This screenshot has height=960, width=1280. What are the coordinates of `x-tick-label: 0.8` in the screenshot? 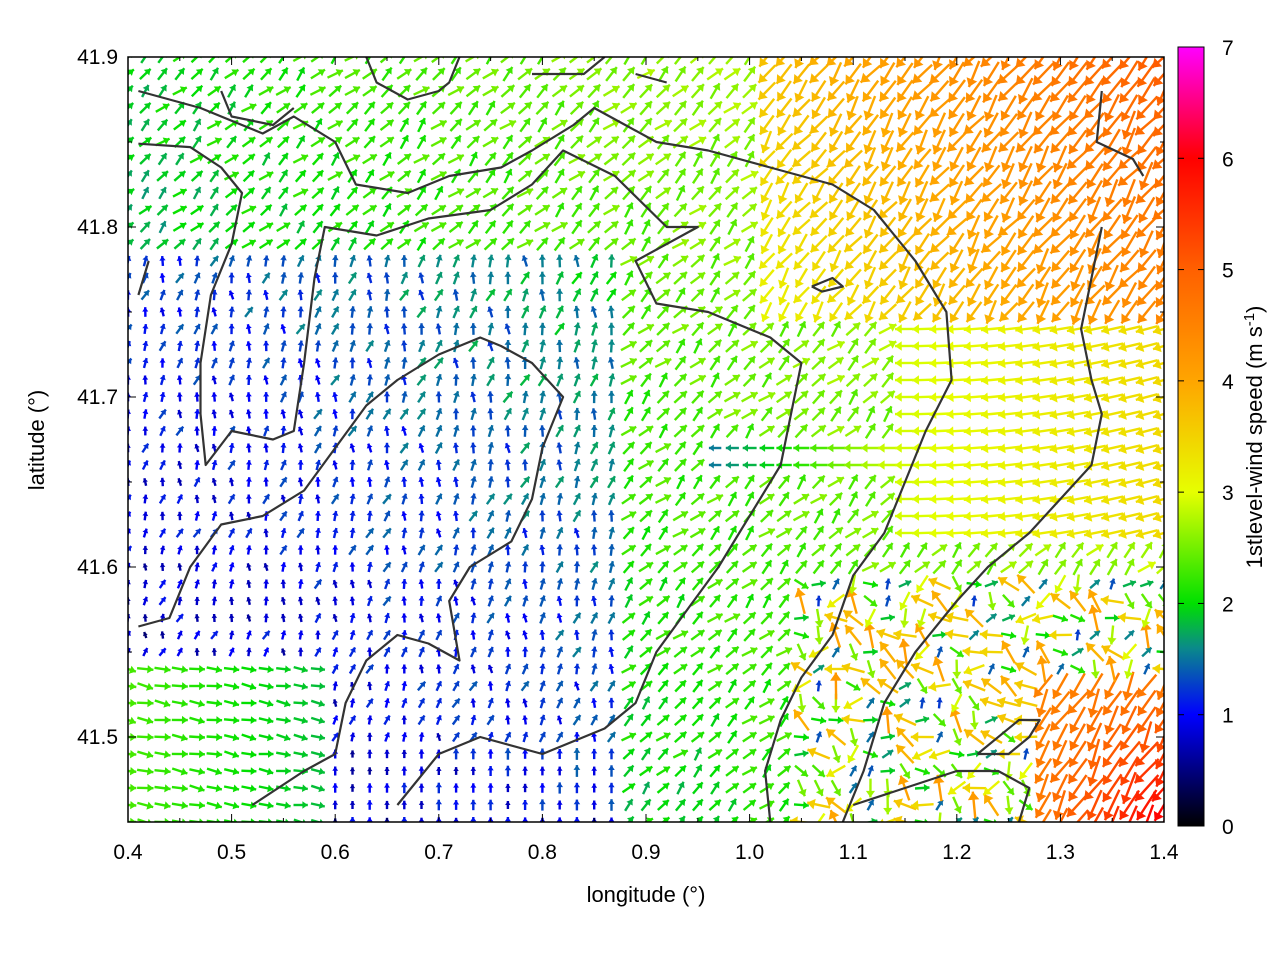 It's located at (542, 852).